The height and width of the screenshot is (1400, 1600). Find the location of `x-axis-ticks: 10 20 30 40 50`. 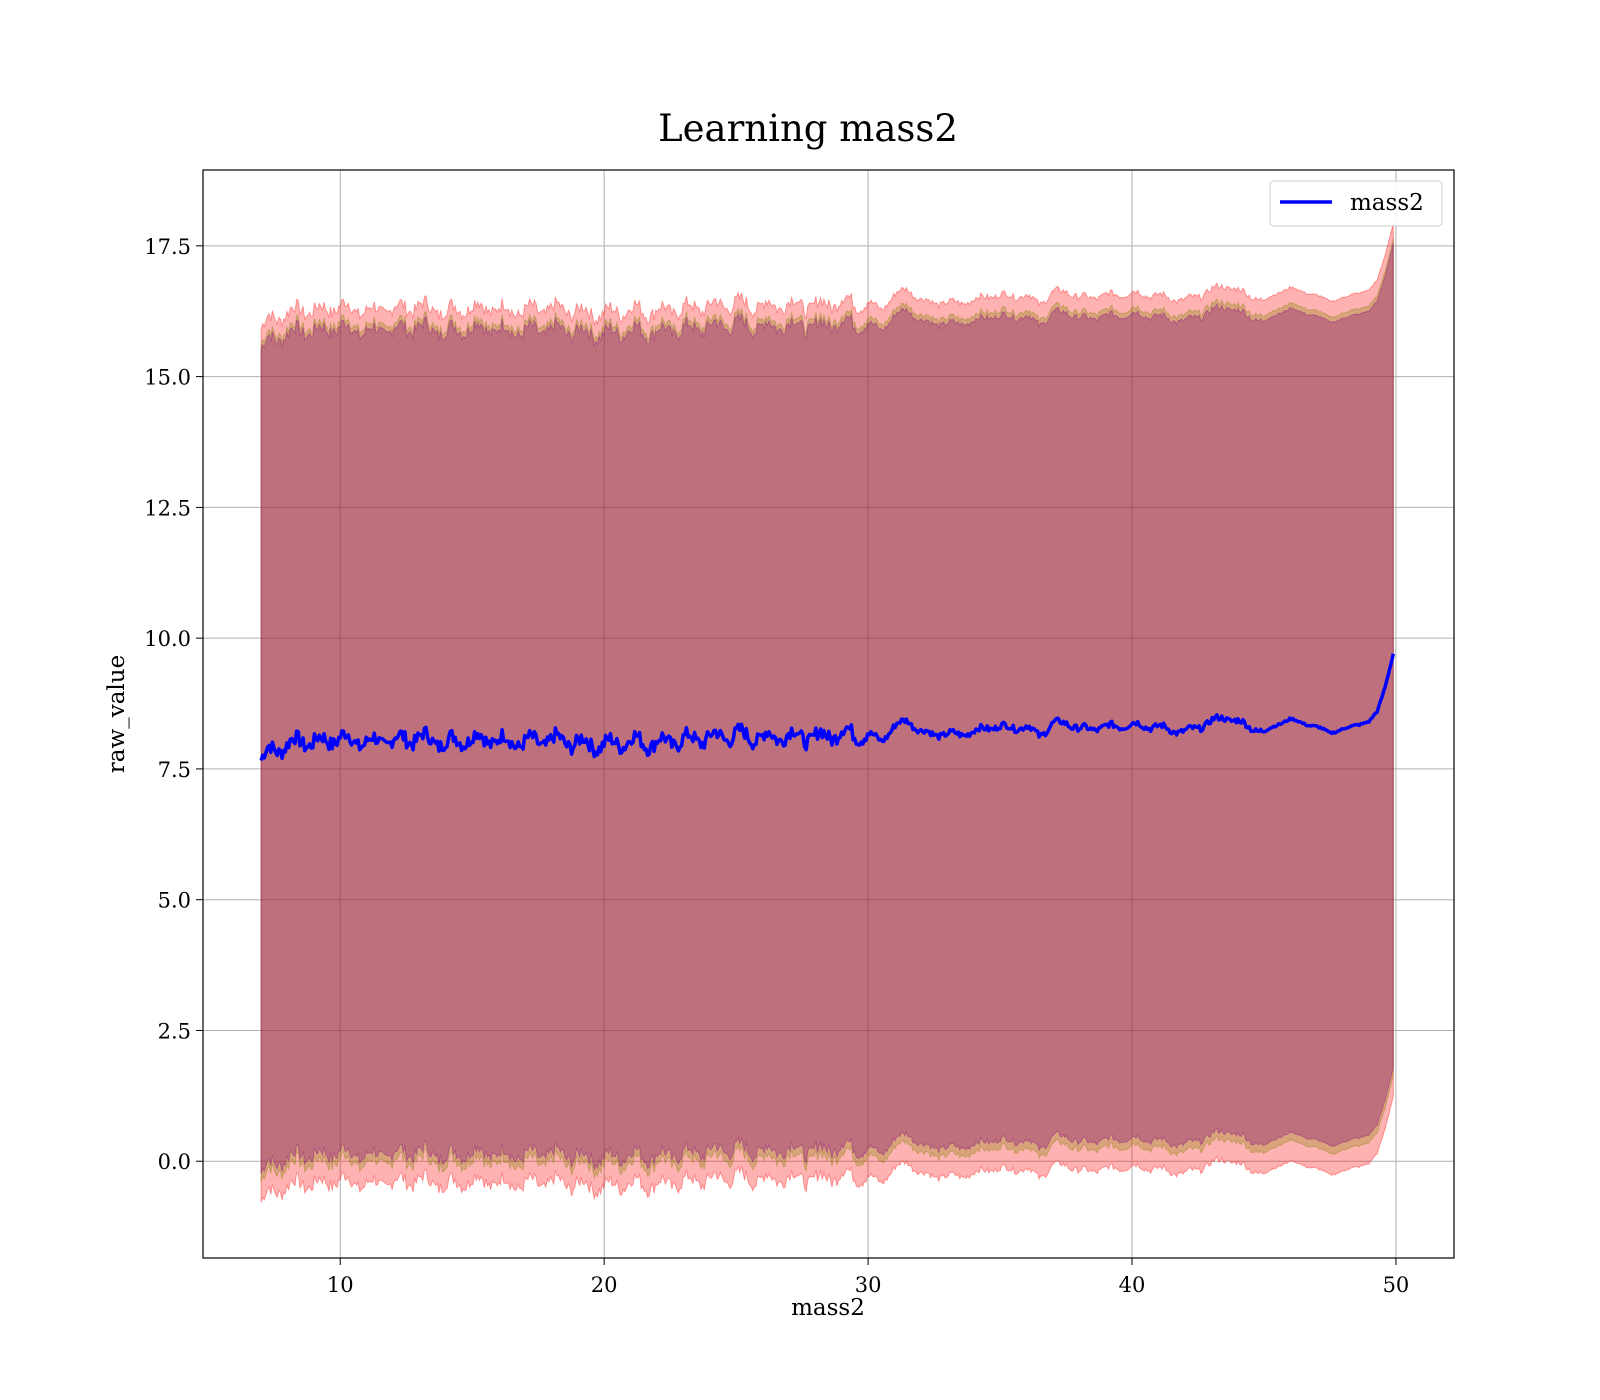

x-axis-ticks: 10 20 30 40 50 is located at coordinates (868, 1277).